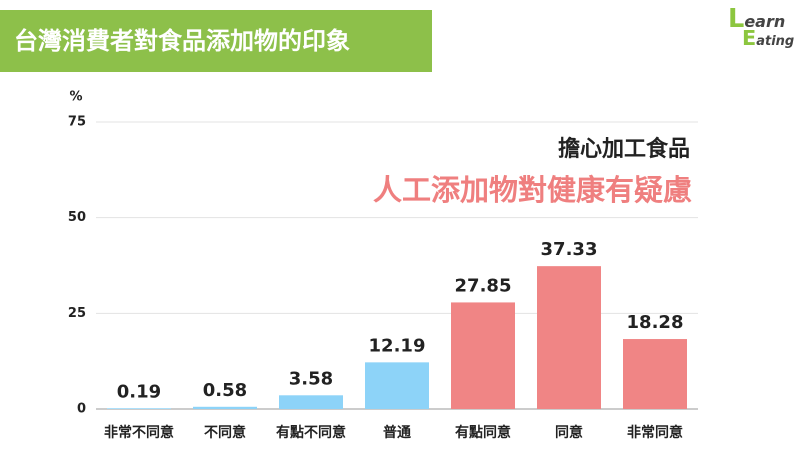  What do you see at coordinates (569, 432) in the screenshot?
I see `x-tick-label: 同意` at bounding box center [569, 432].